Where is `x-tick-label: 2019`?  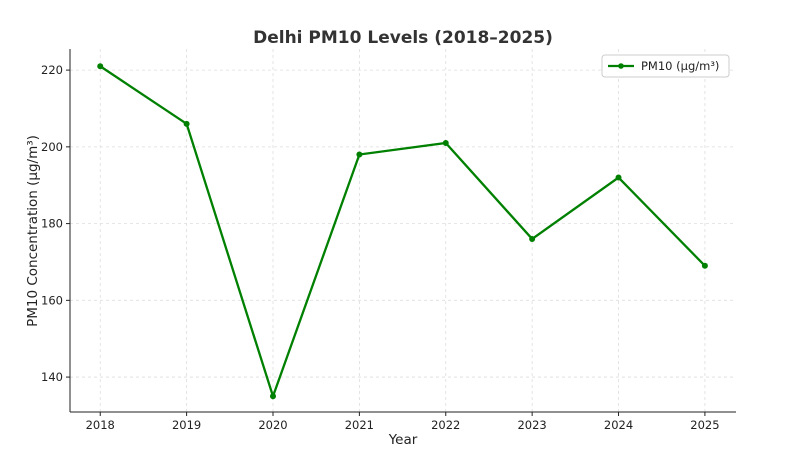
x-tick-label: 2019 is located at coordinates (186, 425).